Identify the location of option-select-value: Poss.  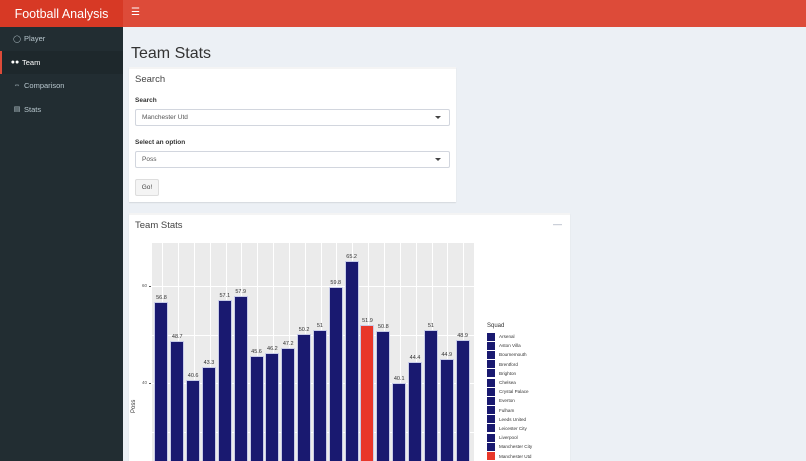
(149, 159).